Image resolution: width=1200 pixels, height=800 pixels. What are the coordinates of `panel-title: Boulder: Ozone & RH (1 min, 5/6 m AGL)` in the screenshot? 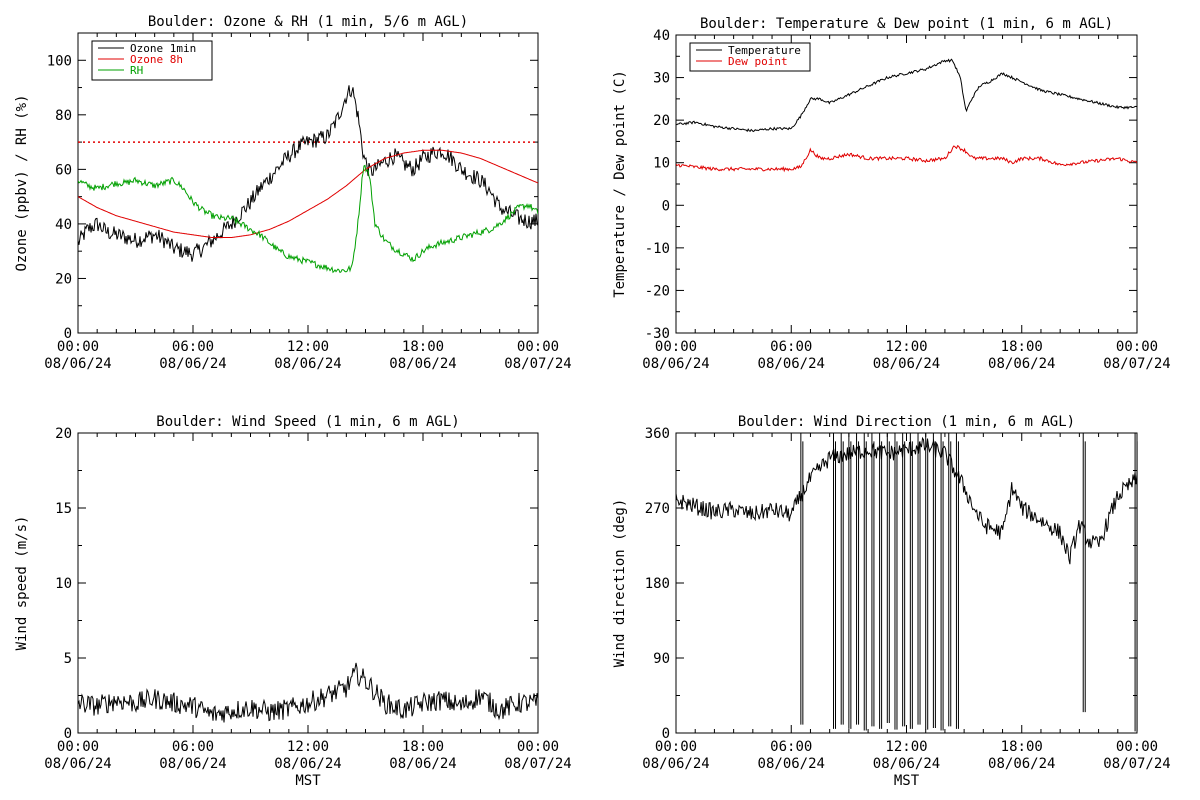 It's located at (308, 22).